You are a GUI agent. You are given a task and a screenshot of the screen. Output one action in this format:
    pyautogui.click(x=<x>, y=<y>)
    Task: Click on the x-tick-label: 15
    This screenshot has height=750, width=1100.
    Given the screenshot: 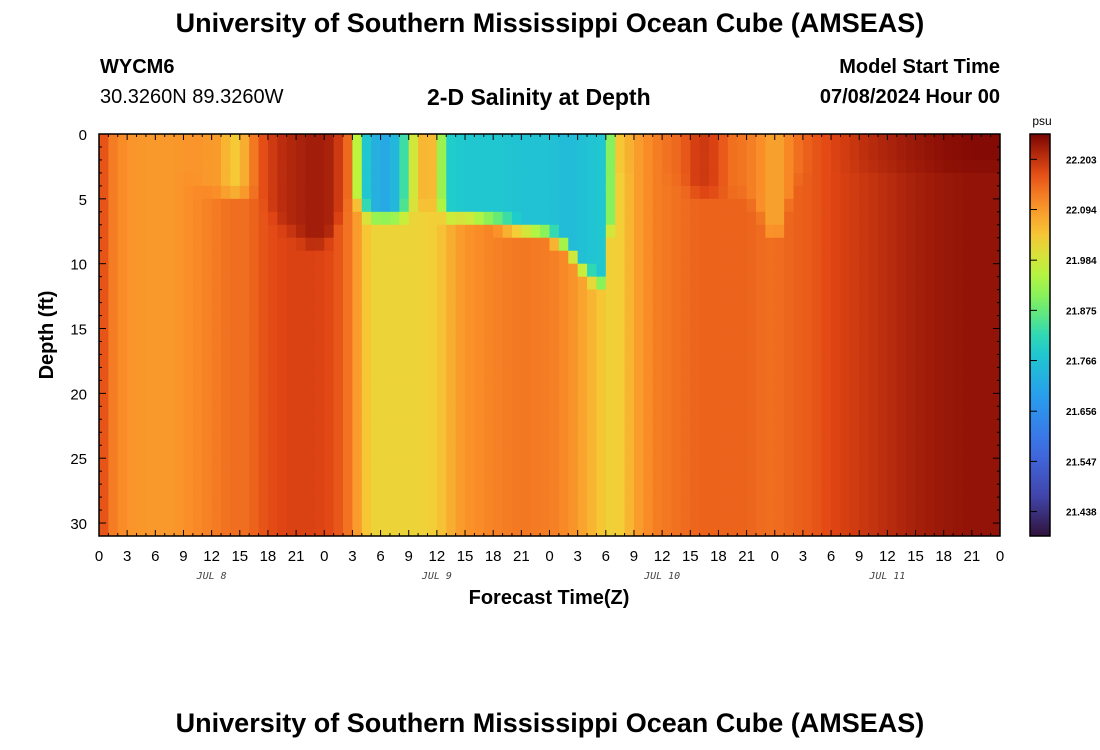 What is the action you would take?
    pyautogui.click(x=465, y=556)
    